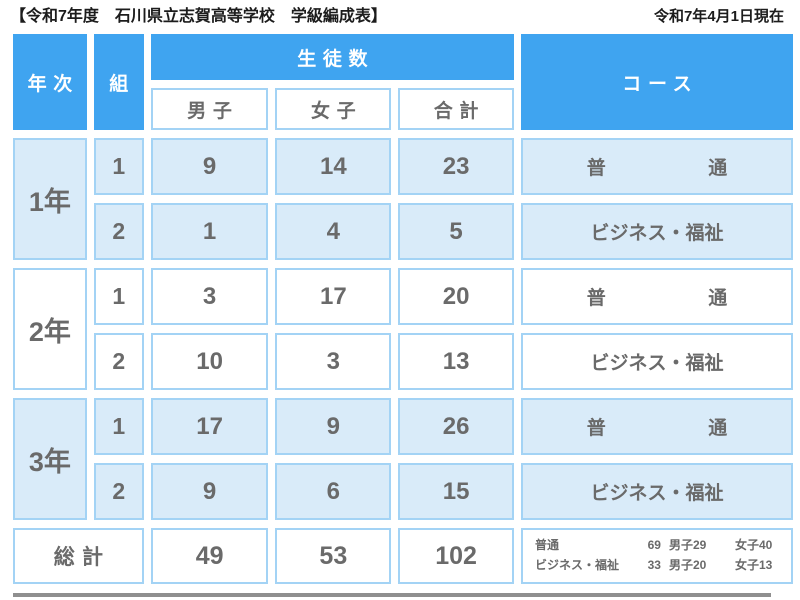 Image resolution: width=800 pixels, height=600 pixels. What do you see at coordinates (456, 296) in the screenshot?
I see `total-count-cell: 20` at bounding box center [456, 296].